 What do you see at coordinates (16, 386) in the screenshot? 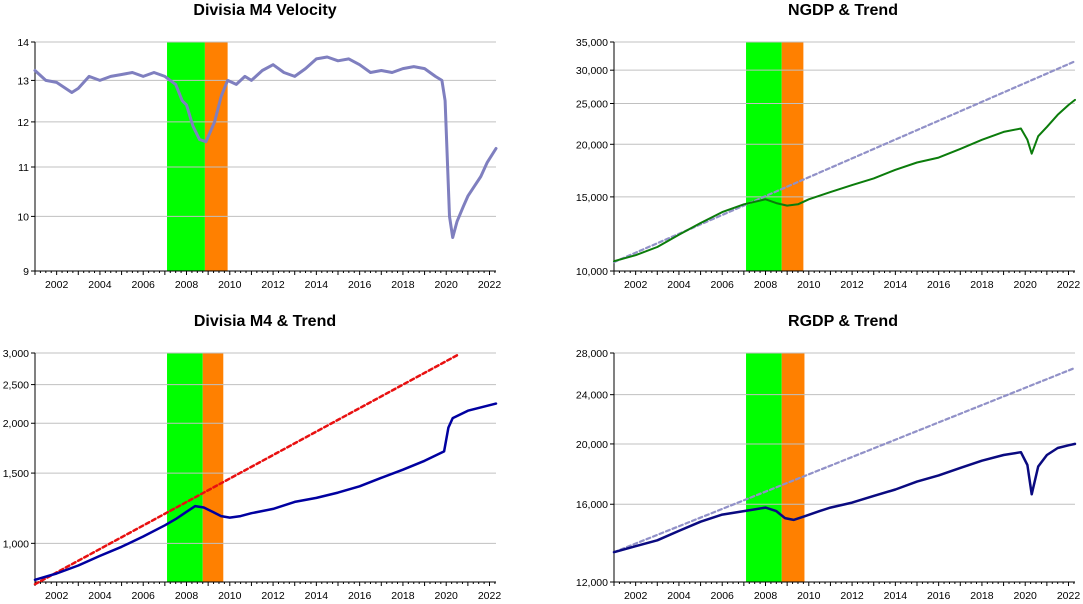
I see `y-tick-label: 2,500` at bounding box center [16, 386].